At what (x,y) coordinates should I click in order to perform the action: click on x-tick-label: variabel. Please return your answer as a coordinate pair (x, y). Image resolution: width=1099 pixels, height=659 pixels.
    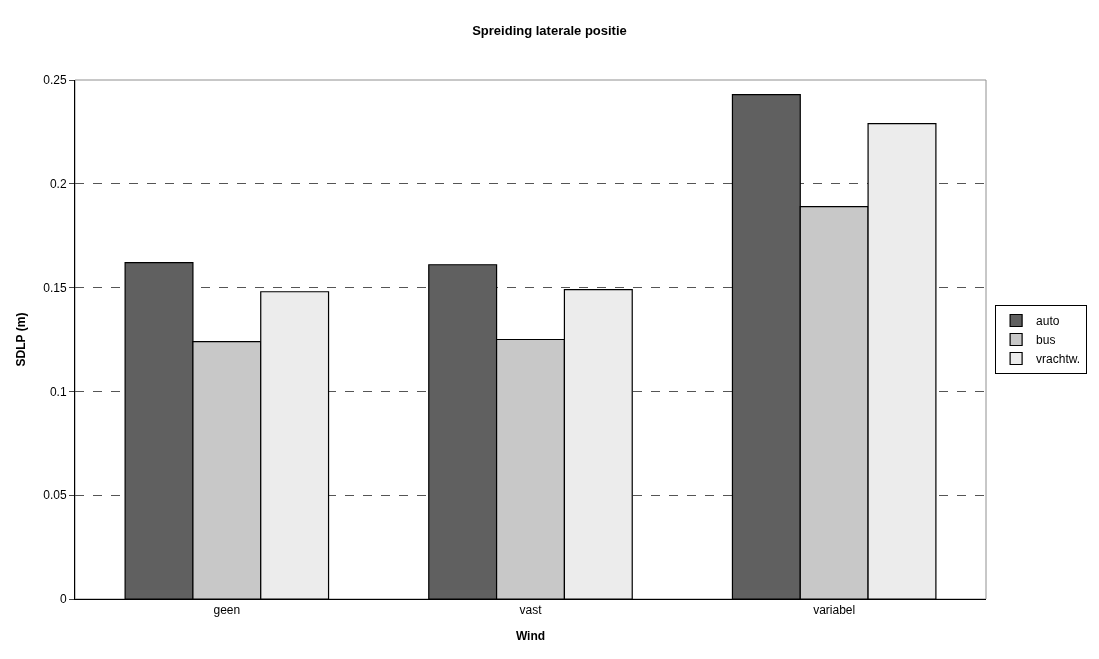
    Looking at the image, I should click on (834, 610).